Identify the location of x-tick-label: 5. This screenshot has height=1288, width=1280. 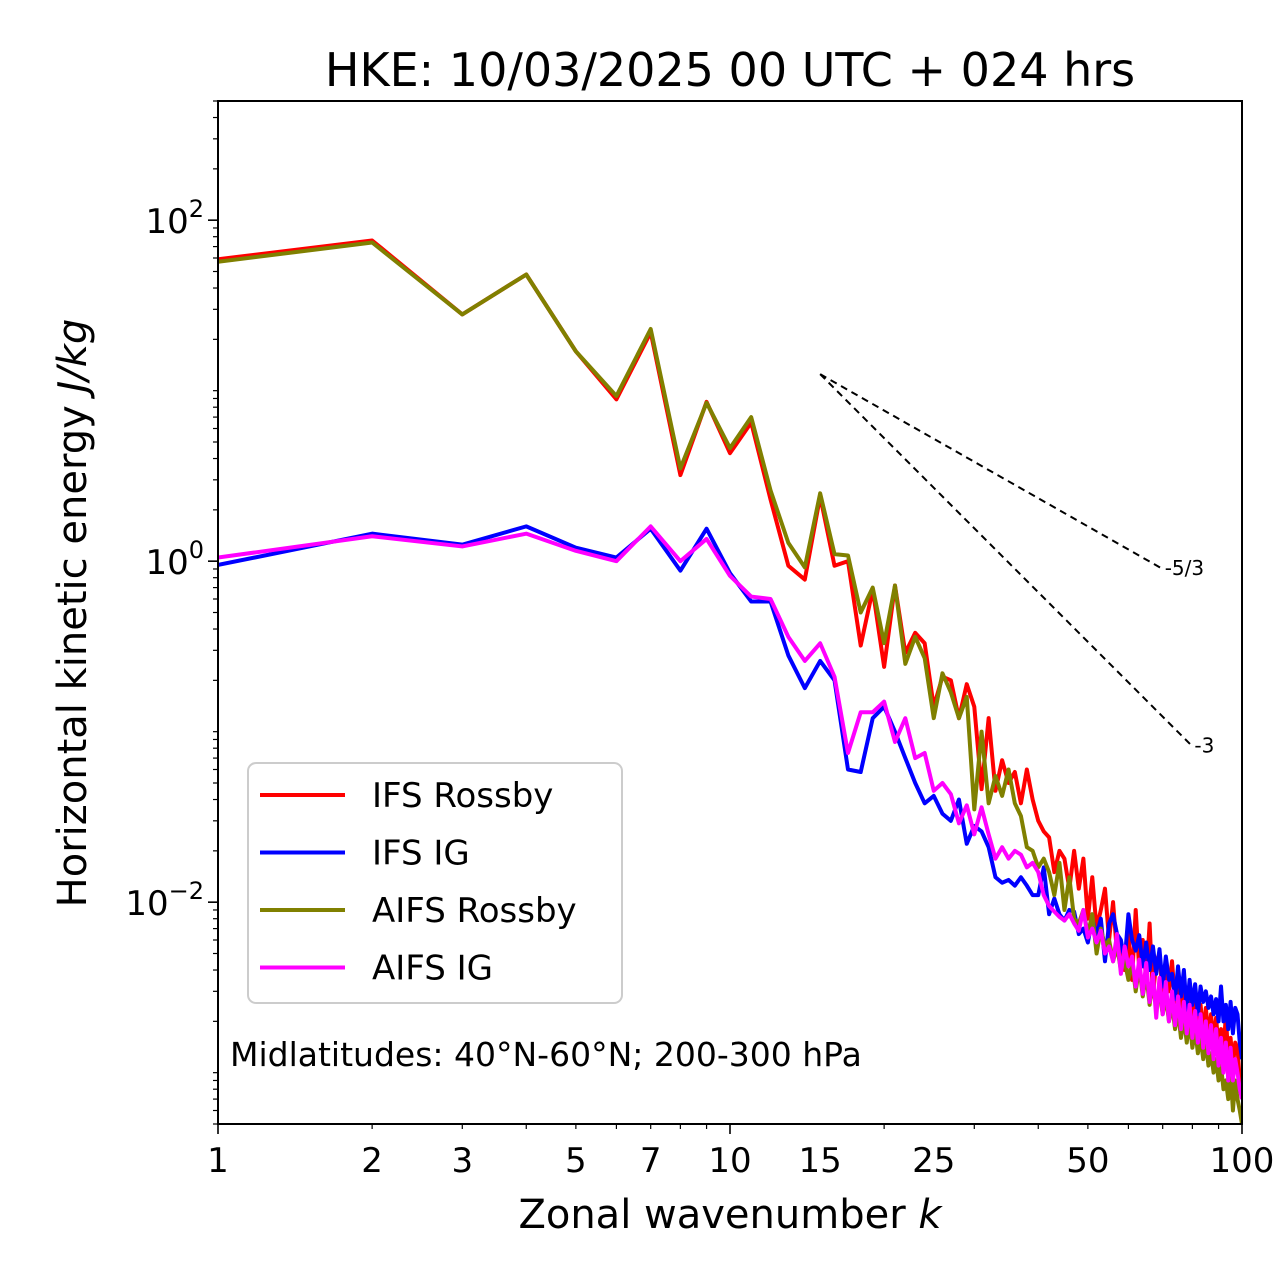
(576, 1161).